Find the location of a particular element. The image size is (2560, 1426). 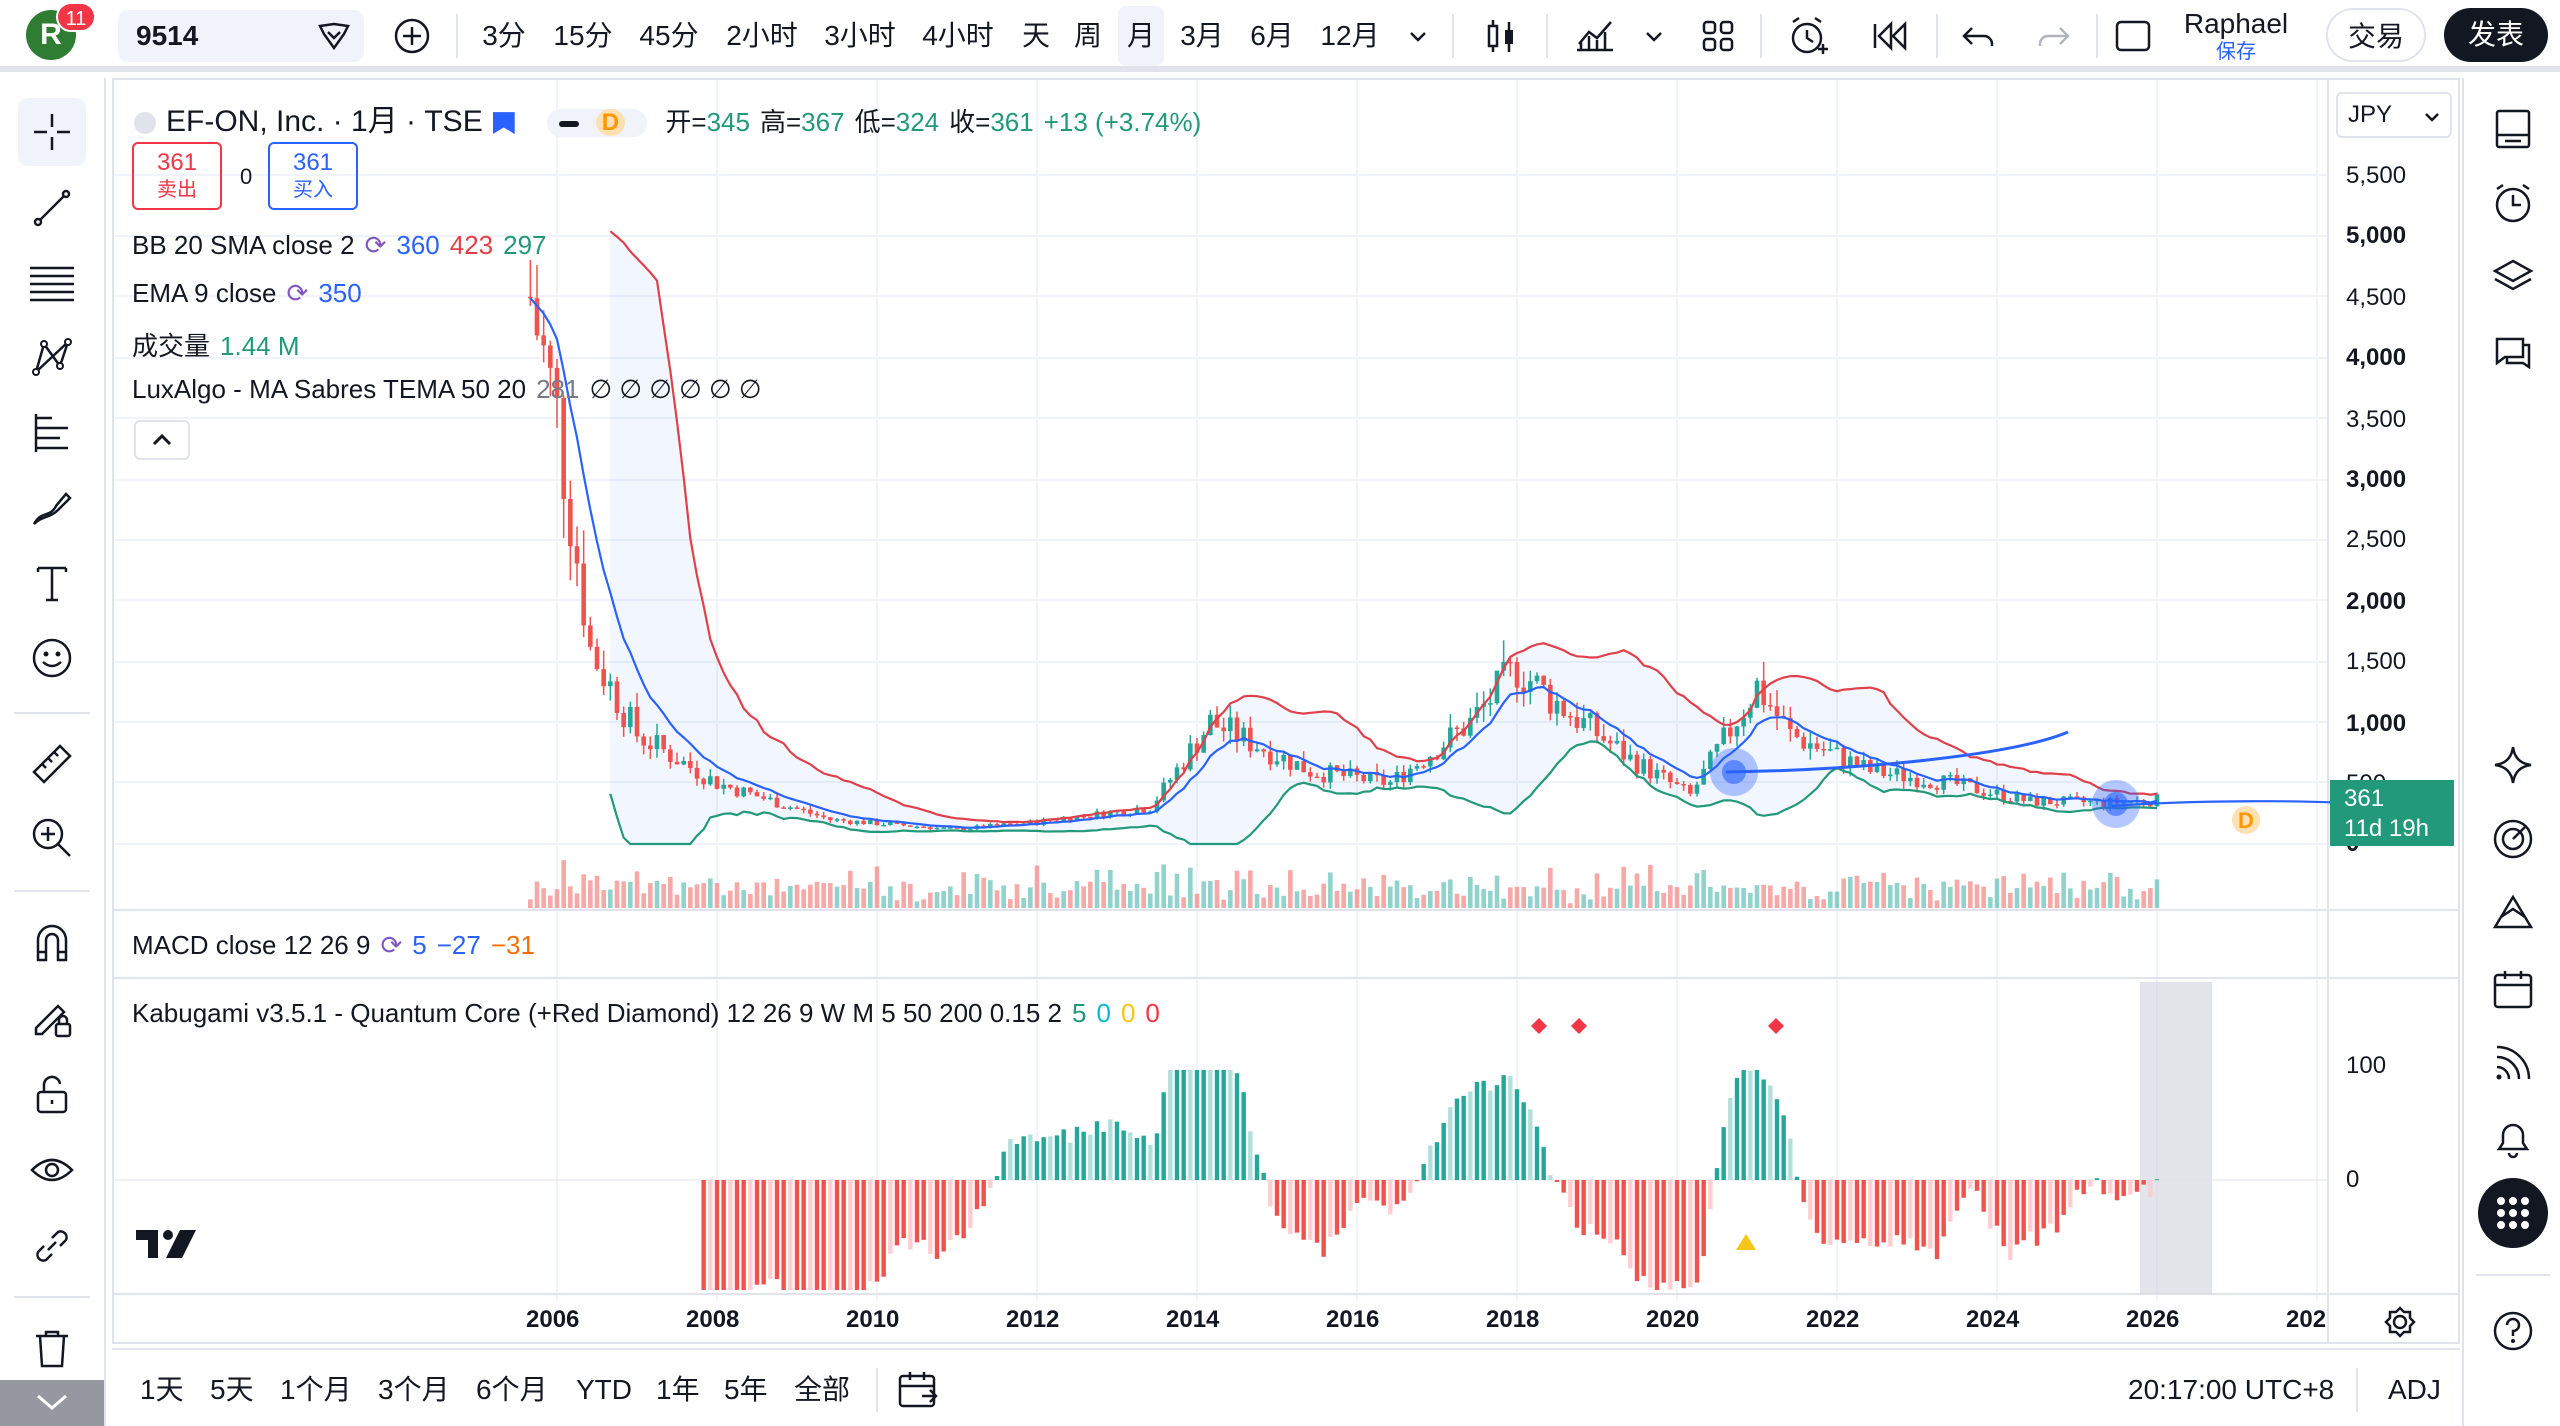

dividend-marker is located at coordinates (2246, 820).